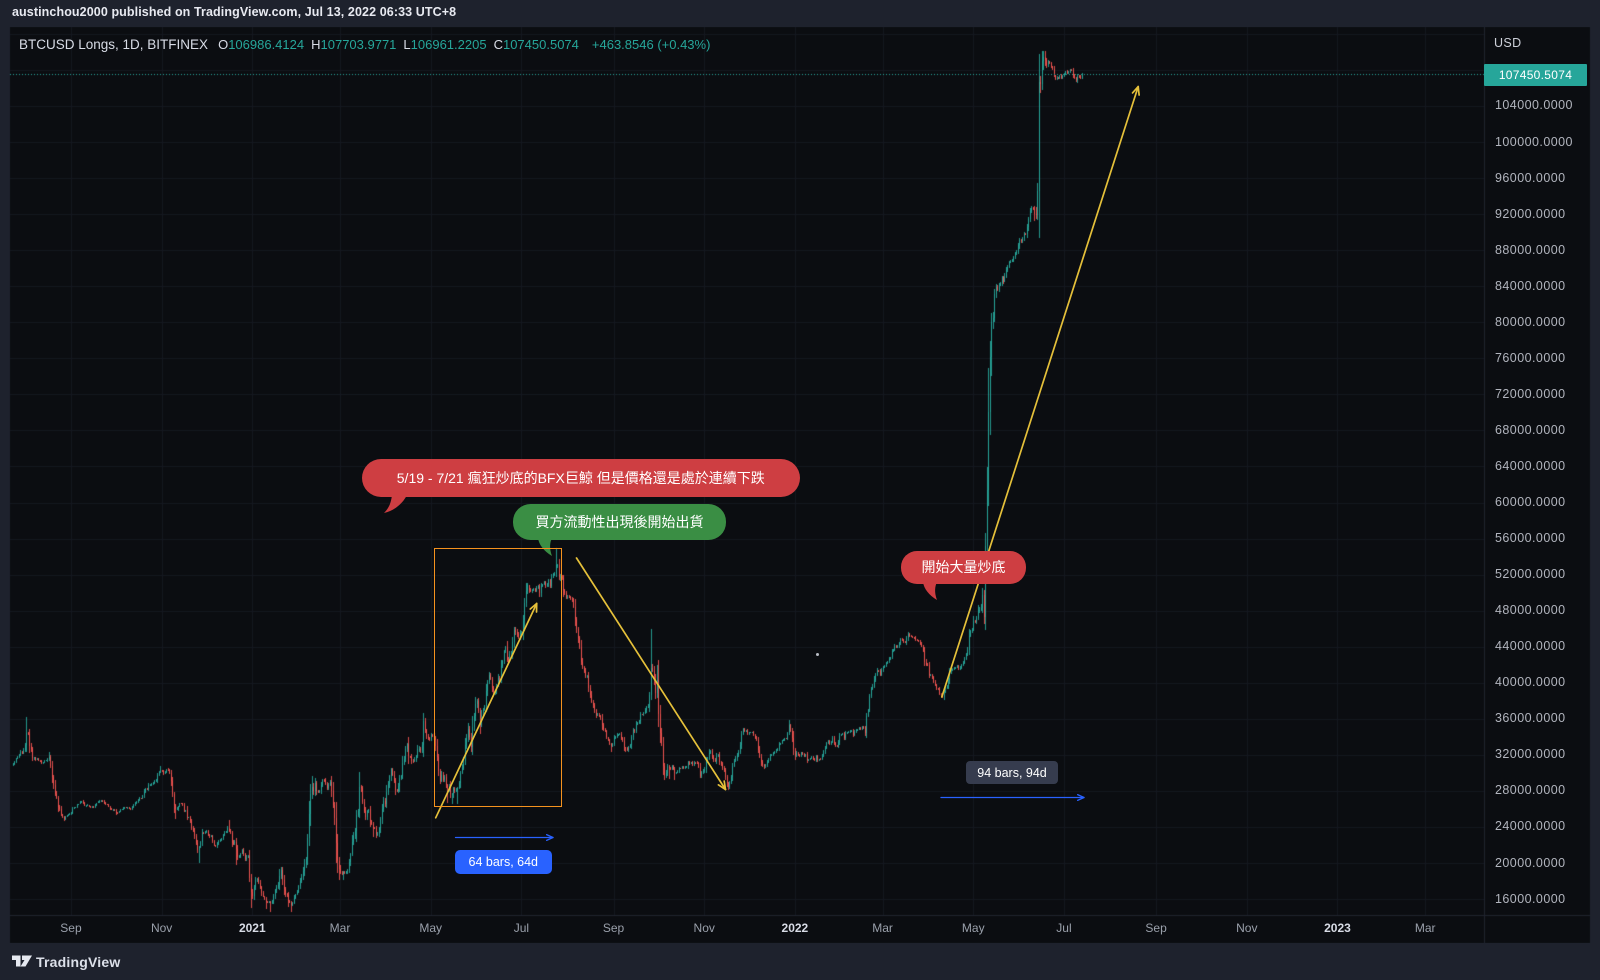 This screenshot has height=980, width=1600. What do you see at coordinates (1530, 249) in the screenshot?
I see `price-tick-88000: 88000.0000` at bounding box center [1530, 249].